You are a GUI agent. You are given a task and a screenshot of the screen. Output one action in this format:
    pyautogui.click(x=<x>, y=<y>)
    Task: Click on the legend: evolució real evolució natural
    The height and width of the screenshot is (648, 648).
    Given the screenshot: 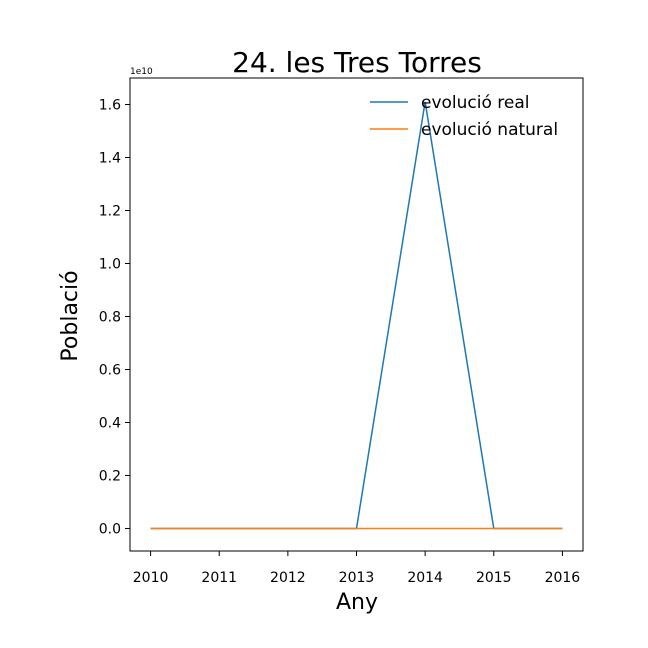 What is the action you would take?
    pyautogui.click(x=464, y=116)
    